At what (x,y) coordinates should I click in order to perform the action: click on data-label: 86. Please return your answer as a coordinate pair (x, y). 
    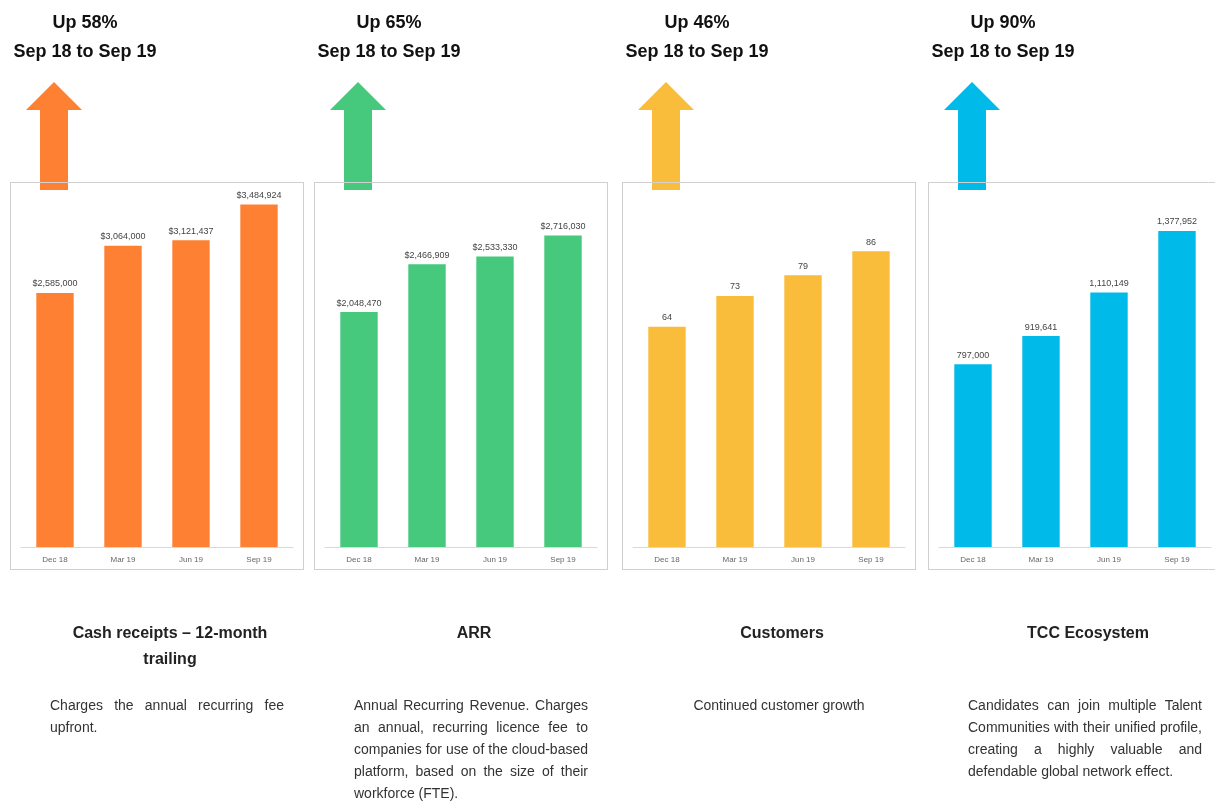
    Looking at the image, I should click on (871, 241).